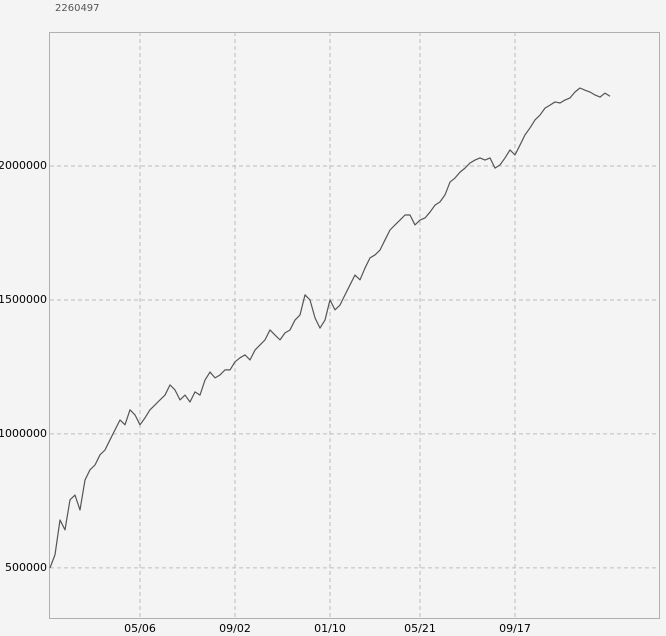 Image resolution: width=666 pixels, height=636 pixels. I want to click on x-tick-label: 01/10, so click(330, 628).